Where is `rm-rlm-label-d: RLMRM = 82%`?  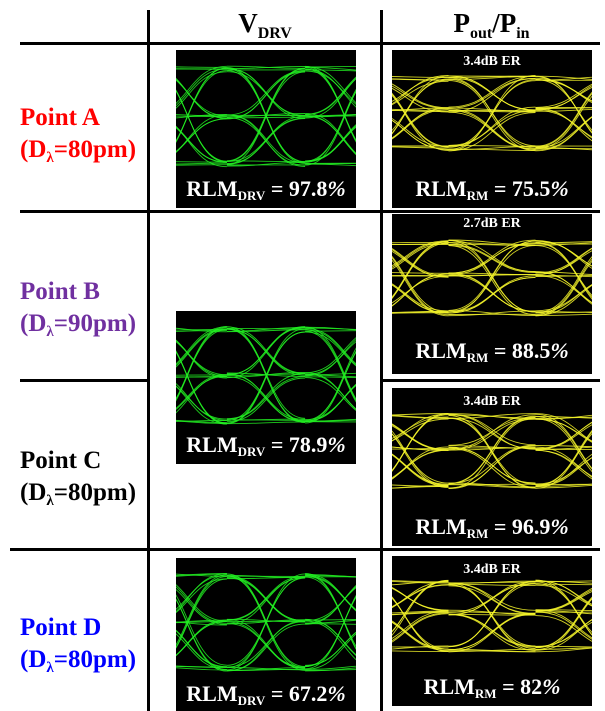
rm-rlm-label-d: RLMRM = 82% is located at coordinates (492, 687).